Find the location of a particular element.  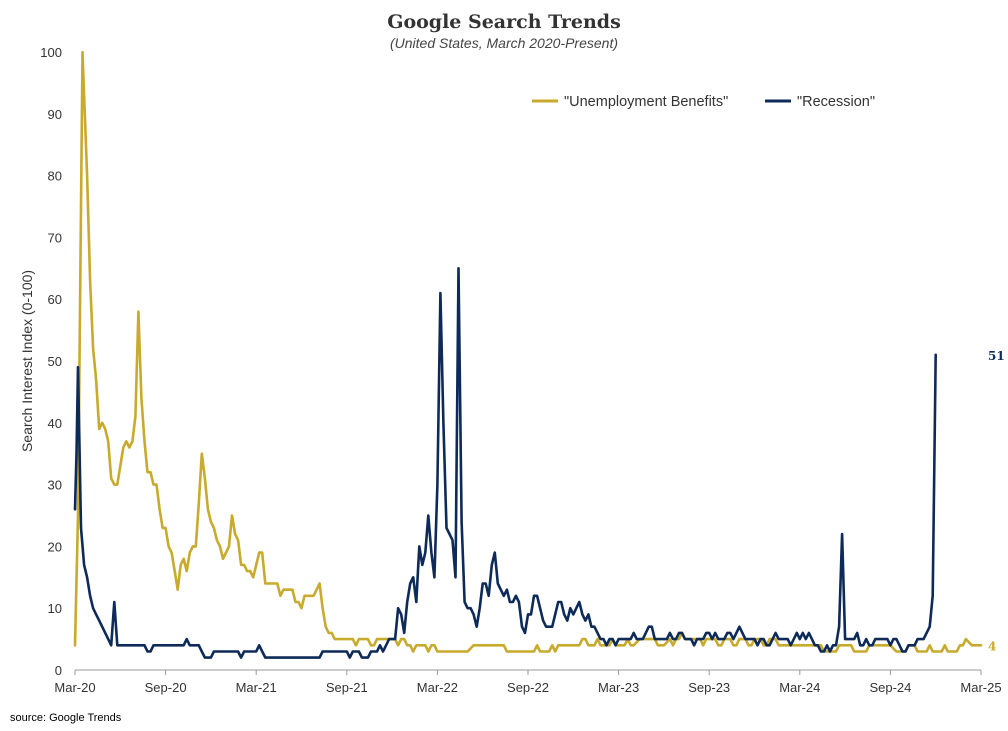

y-tick-label: 80 is located at coordinates (55, 176).